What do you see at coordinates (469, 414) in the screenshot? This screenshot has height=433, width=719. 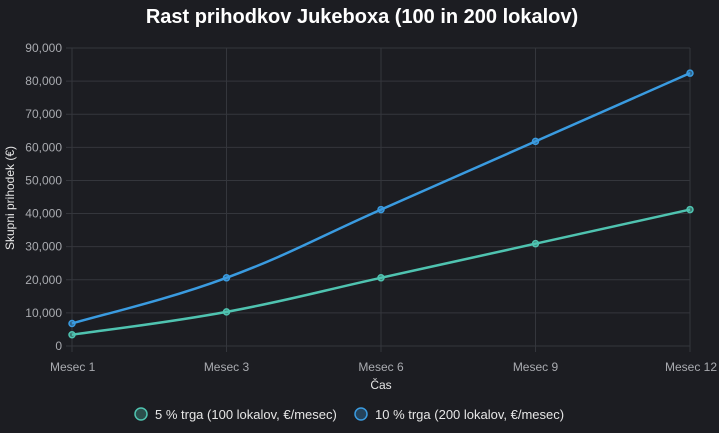 I see `legend-label: 10 % trga (200 lokalov, €/mesec)` at bounding box center [469, 414].